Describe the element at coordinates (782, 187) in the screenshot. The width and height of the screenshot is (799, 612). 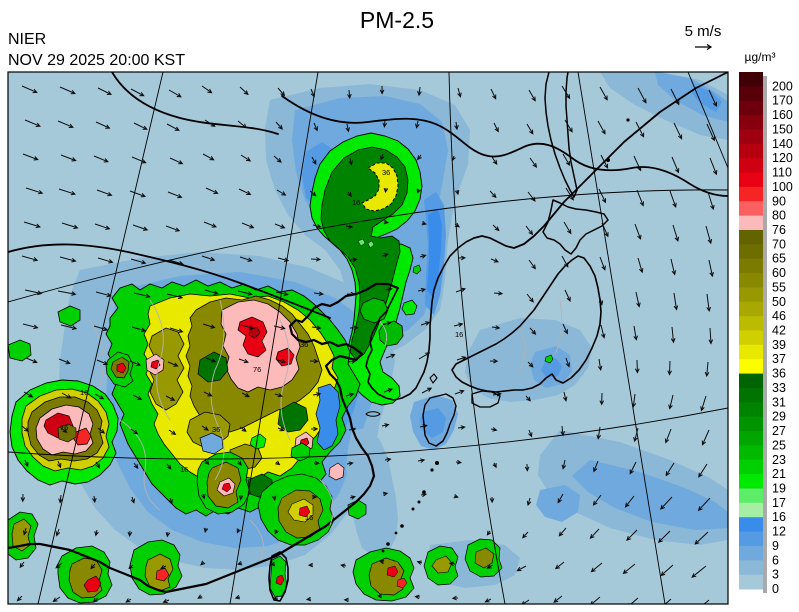
I see `colorbar-tick-label: 100` at that location.